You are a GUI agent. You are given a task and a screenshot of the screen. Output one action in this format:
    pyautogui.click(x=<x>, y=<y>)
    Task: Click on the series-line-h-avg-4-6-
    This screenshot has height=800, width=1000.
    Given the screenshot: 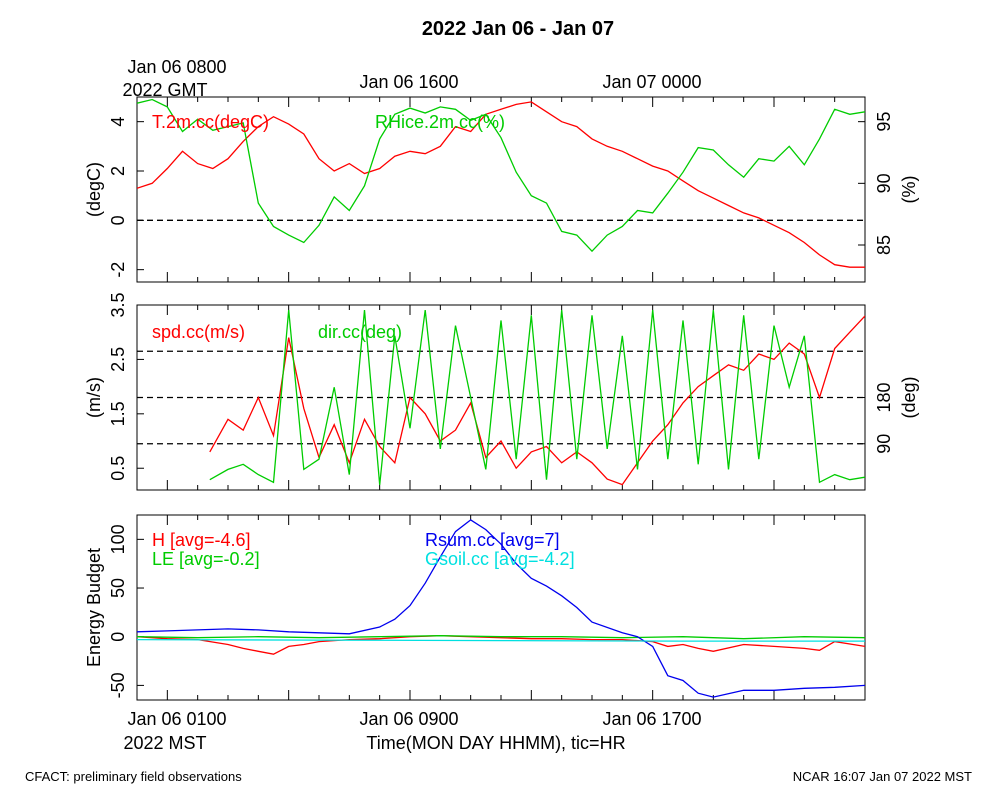 What is the action you would take?
    pyautogui.click(x=501, y=645)
    